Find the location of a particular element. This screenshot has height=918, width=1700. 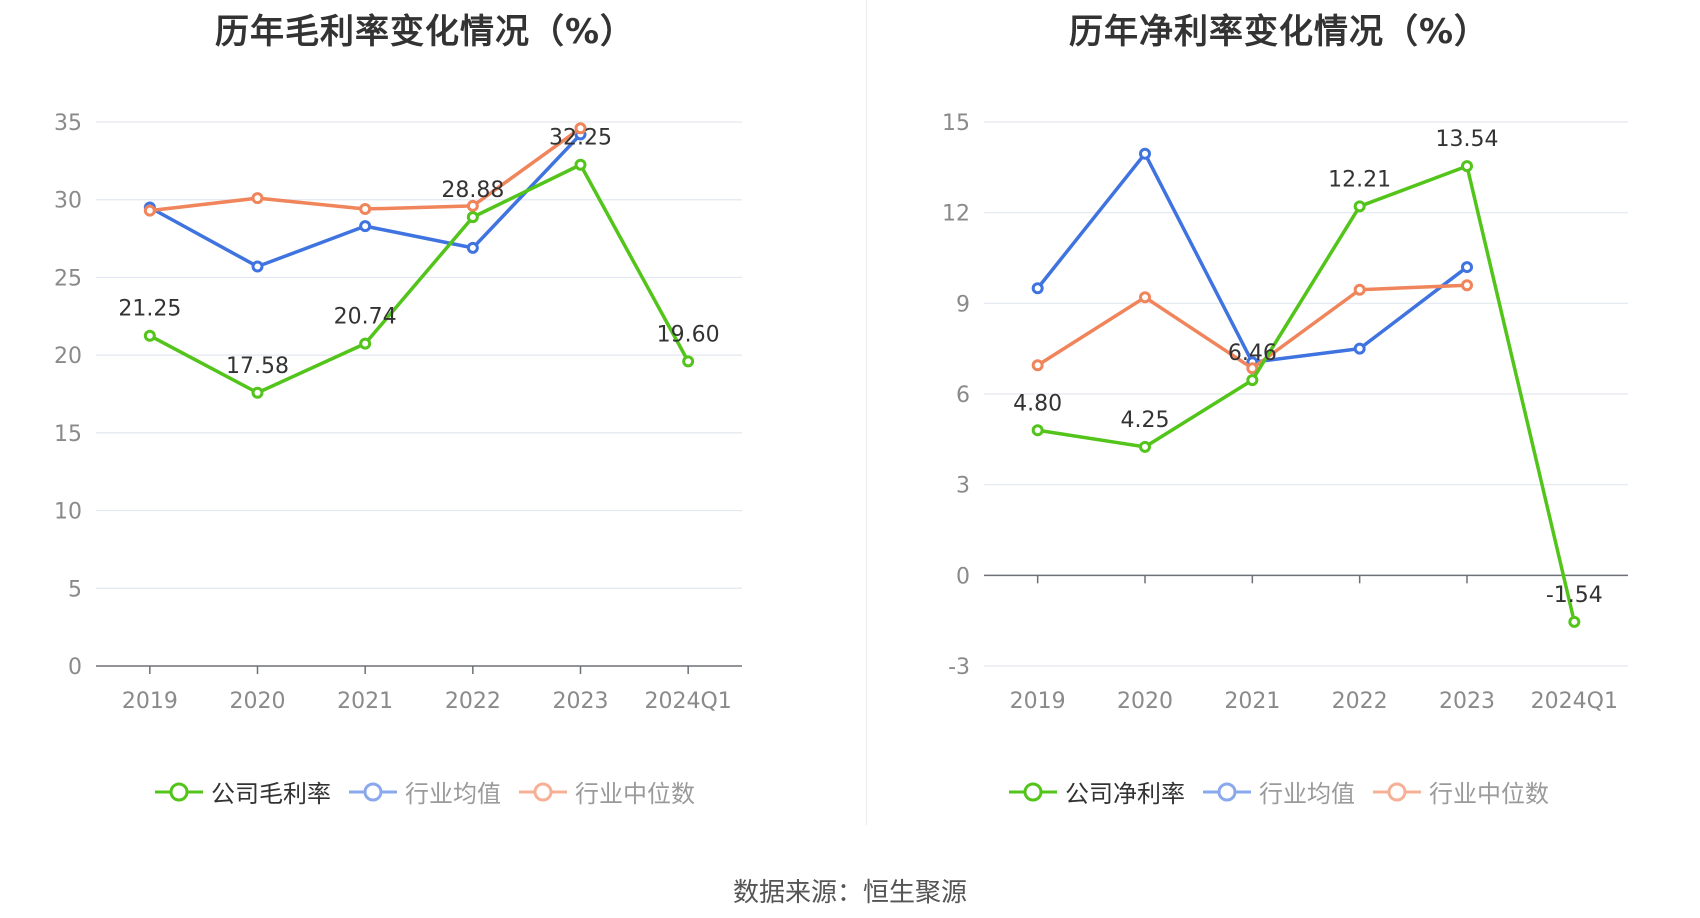

data-label: 12.21 is located at coordinates (1359, 179).